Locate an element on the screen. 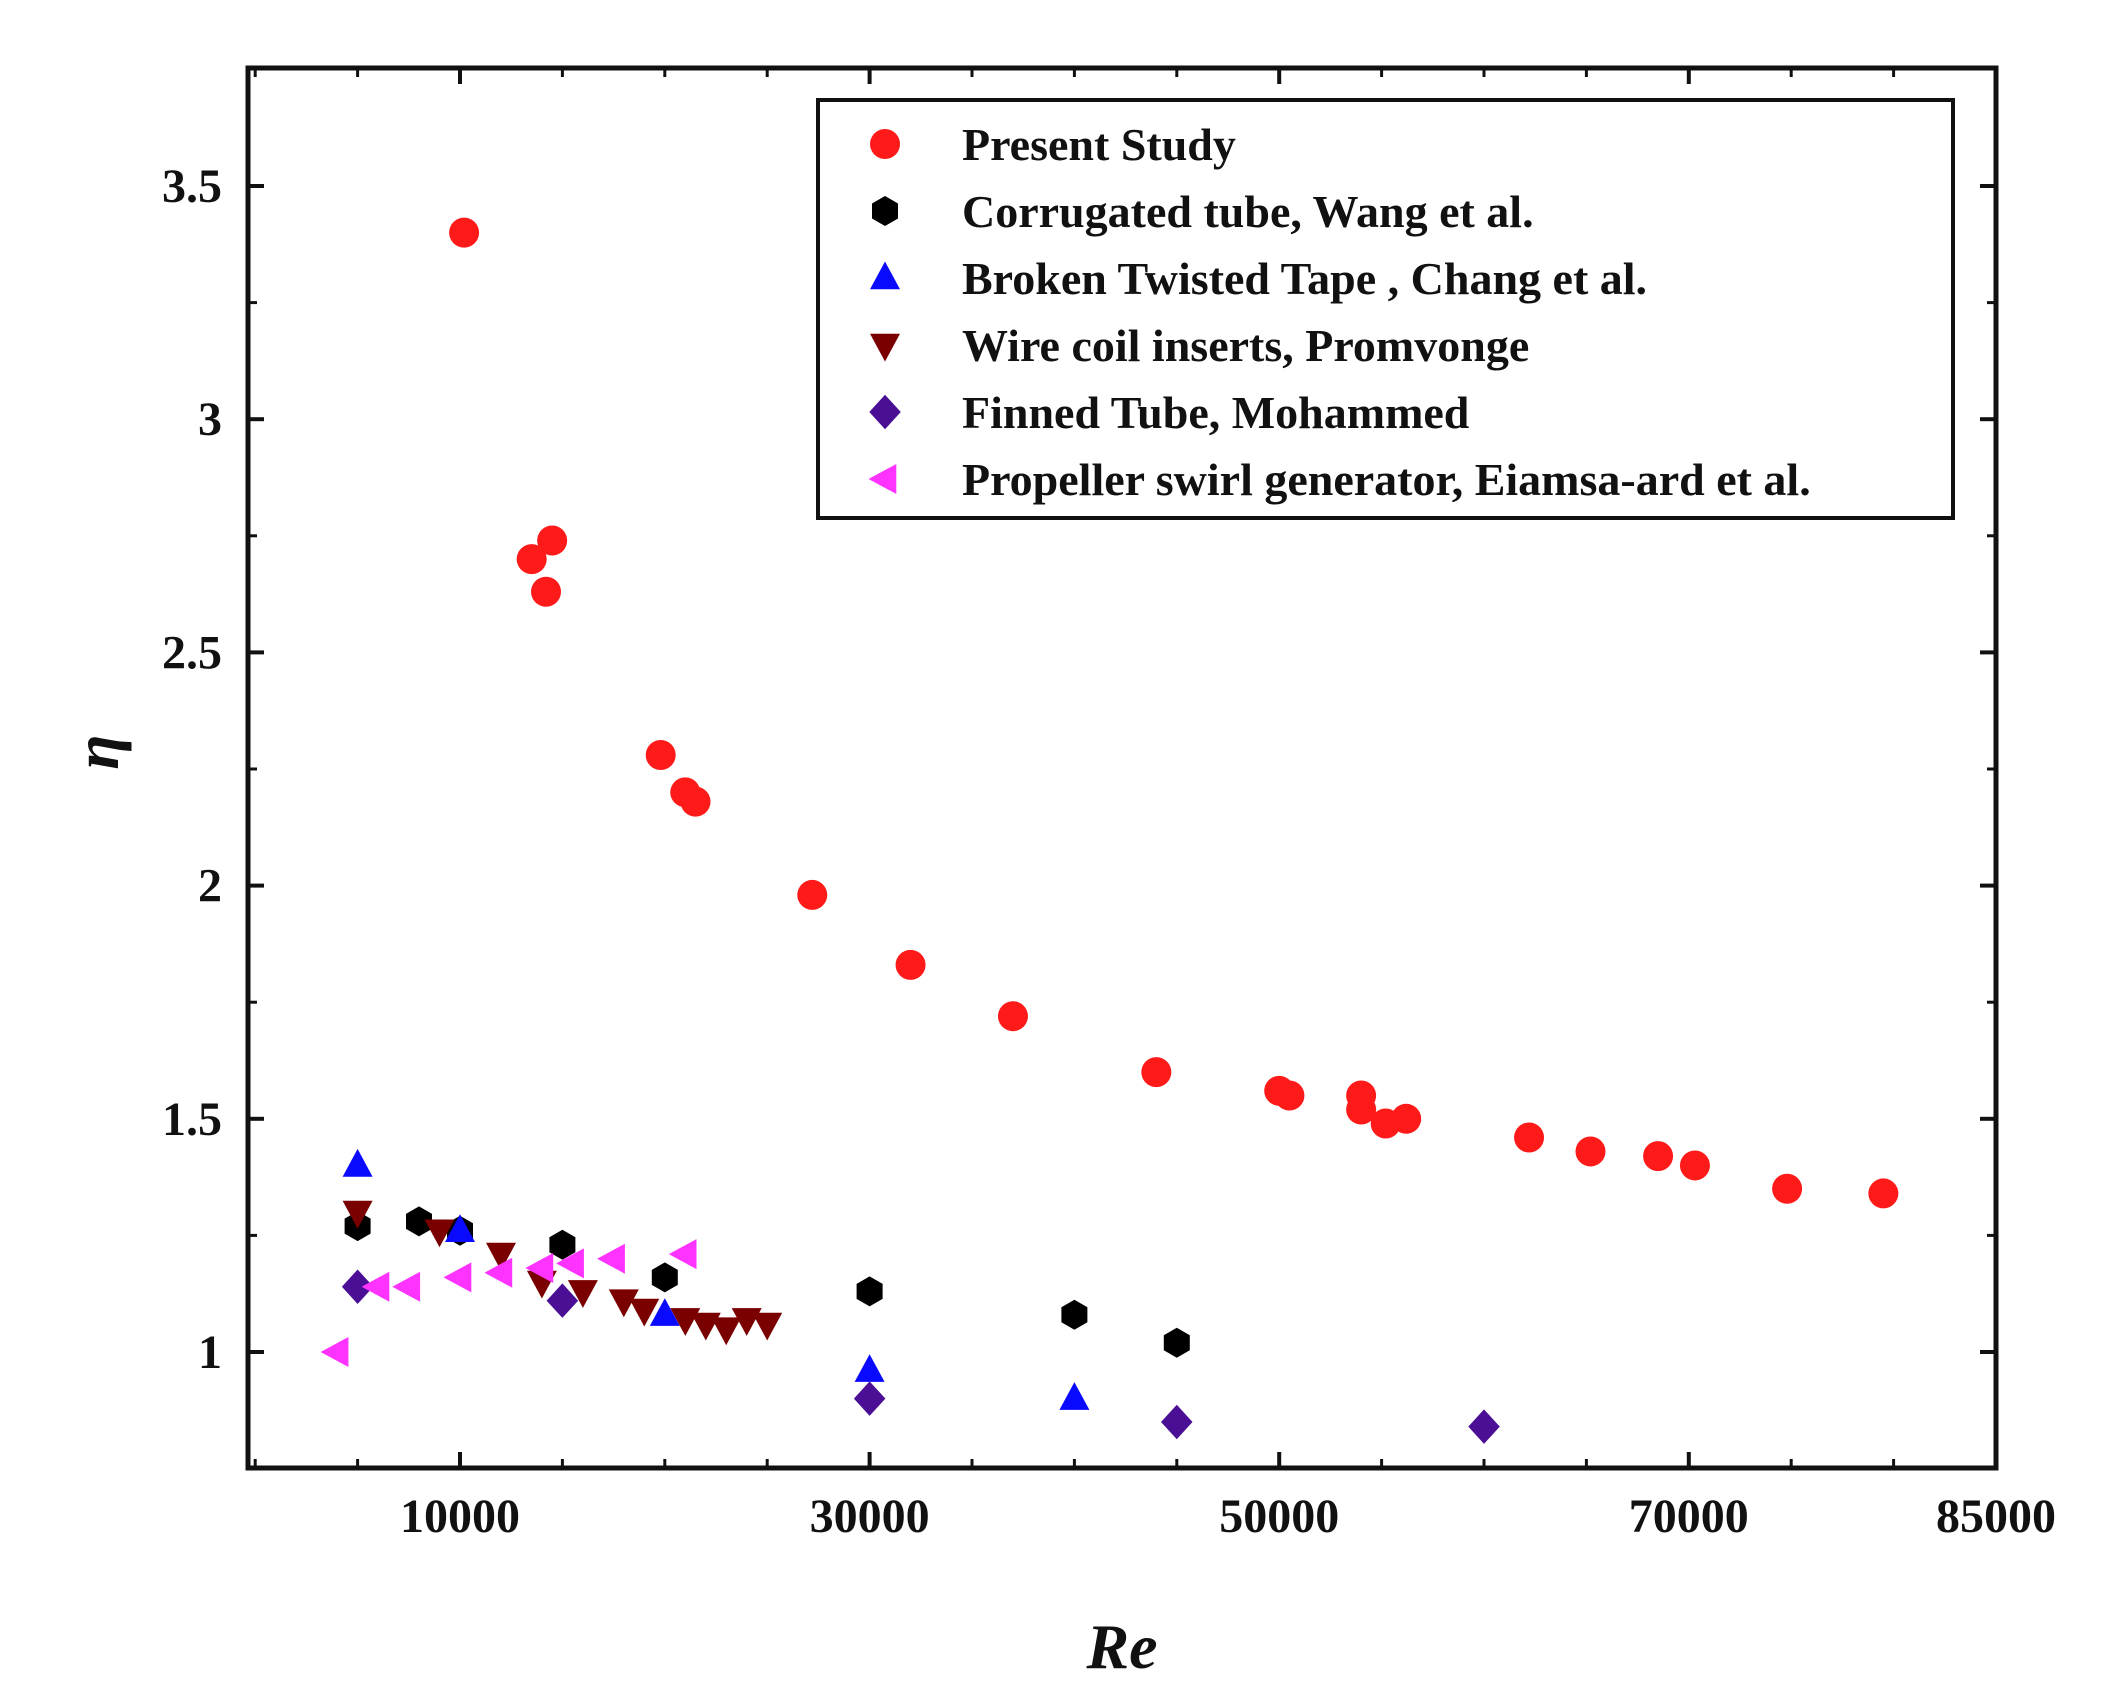  series-propeller-swirl-generator-eiamsa-ard-et-al is located at coordinates (508, 1303).